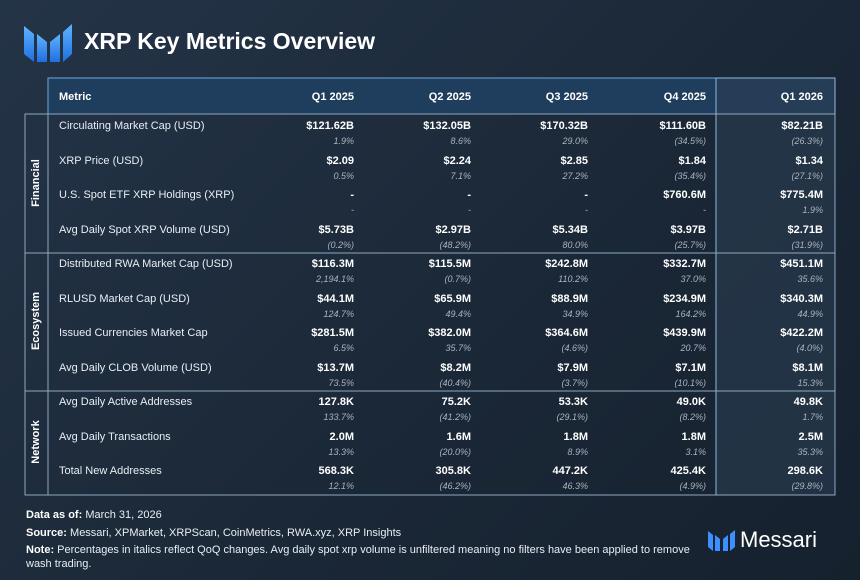 The width and height of the screenshot is (860, 580). Describe the element at coordinates (340, 244) in the screenshot. I see `cell-change: (0.2%)` at that location.